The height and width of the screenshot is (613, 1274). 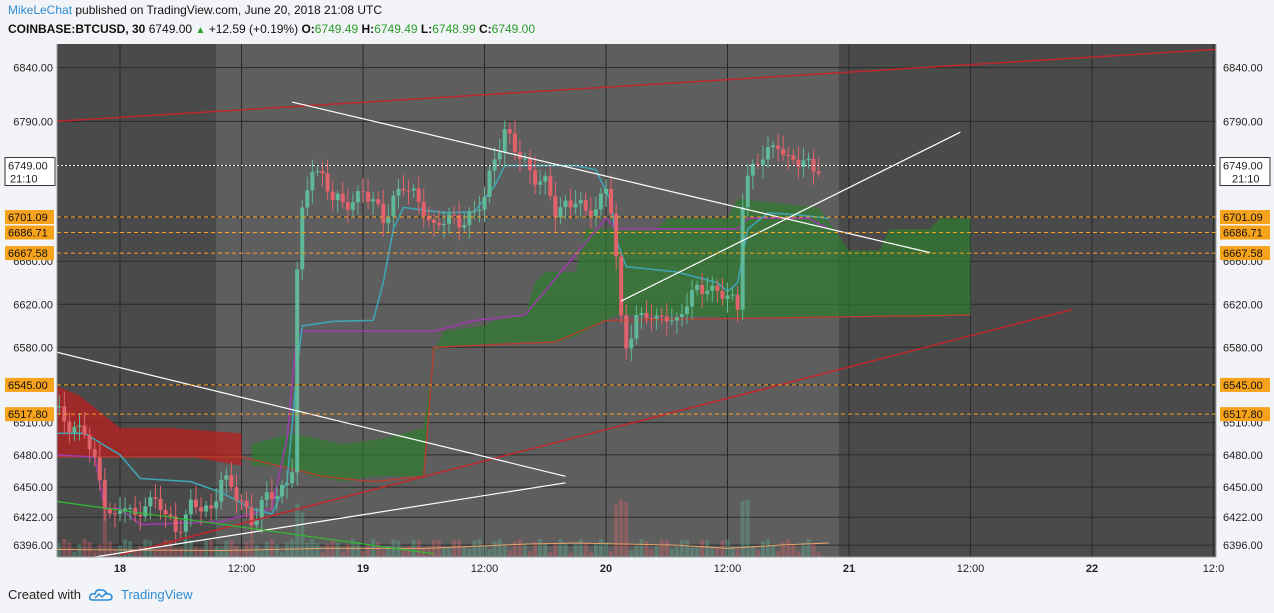 I want to click on x-tick-8: 22, so click(x=1092, y=569).